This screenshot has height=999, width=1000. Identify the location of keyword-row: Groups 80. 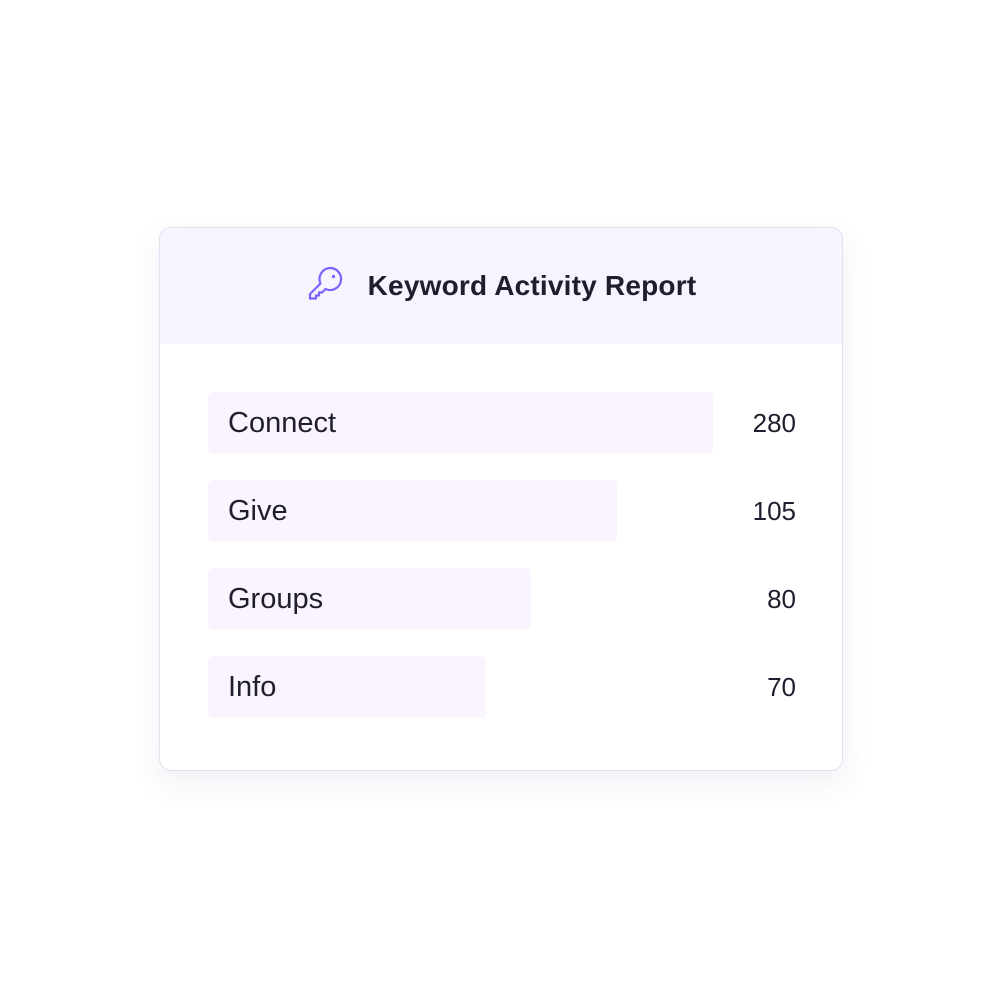
(502, 599).